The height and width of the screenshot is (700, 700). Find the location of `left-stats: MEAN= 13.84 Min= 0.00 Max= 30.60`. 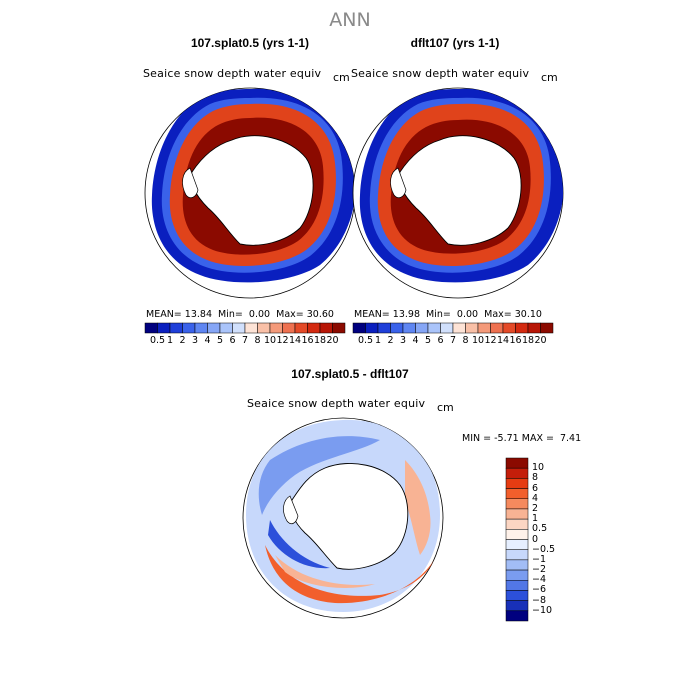

left-stats: MEAN= 13.84 Min= 0.00 Max= 30.60 is located at coordinates (240, 314).